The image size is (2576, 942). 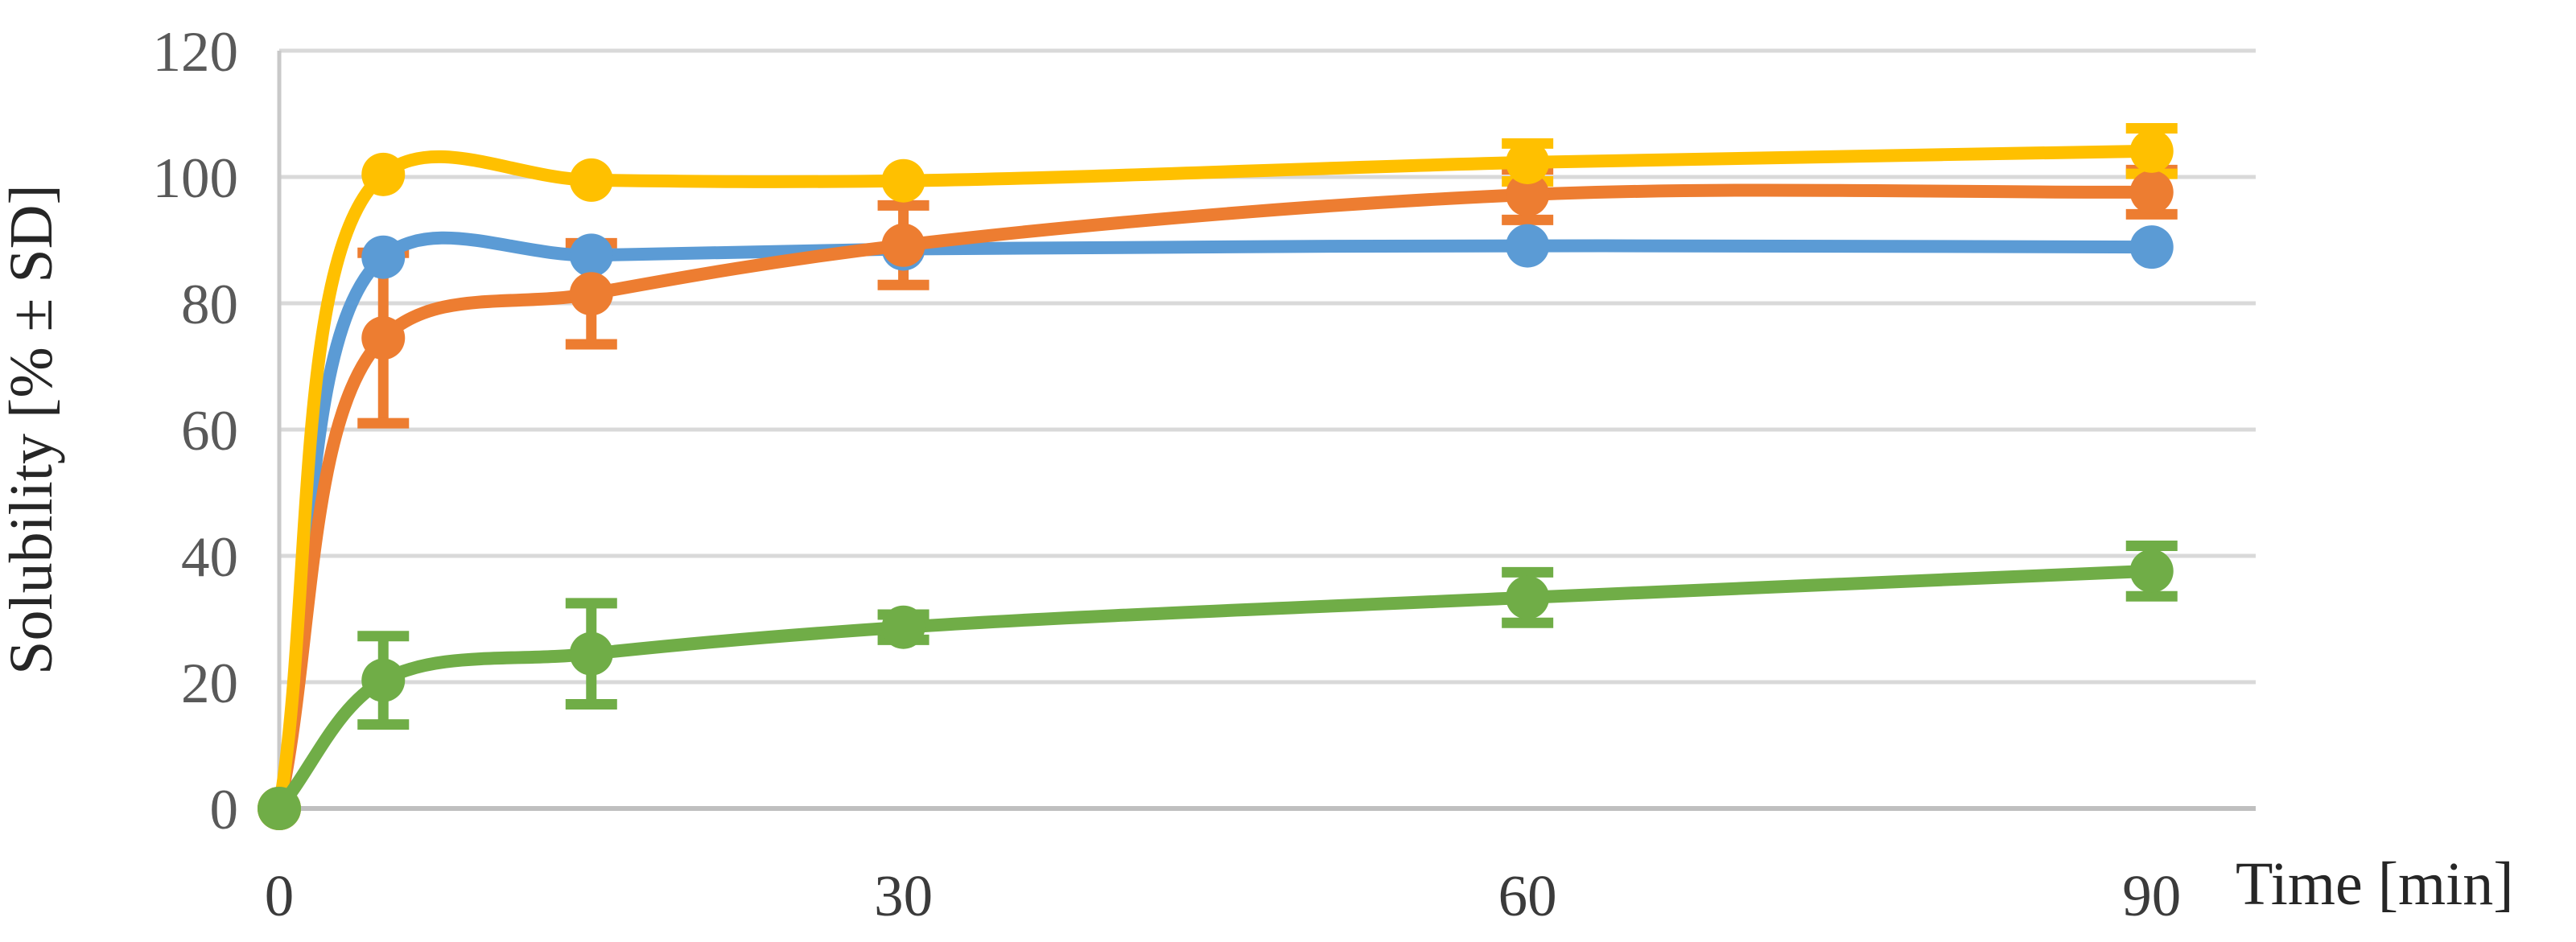 What do you see at coordinates (209, 683) in the screenshot?
I see `y-tick-label: 20` at bounding box center [209, 683].